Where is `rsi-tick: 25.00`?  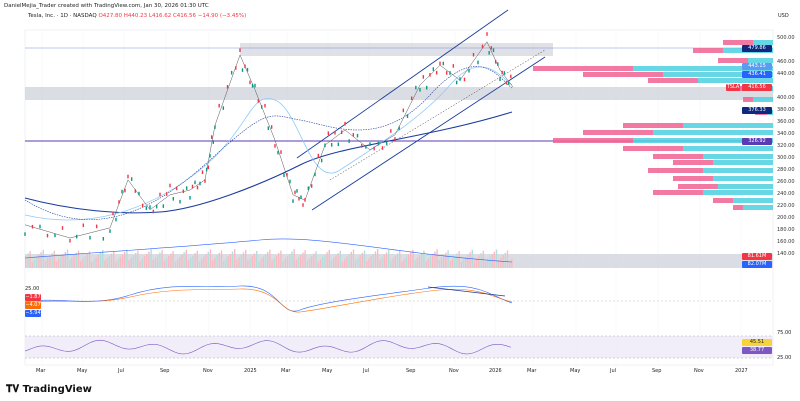 rsi-tick: 25.00 is located at coordinates (784, 358).